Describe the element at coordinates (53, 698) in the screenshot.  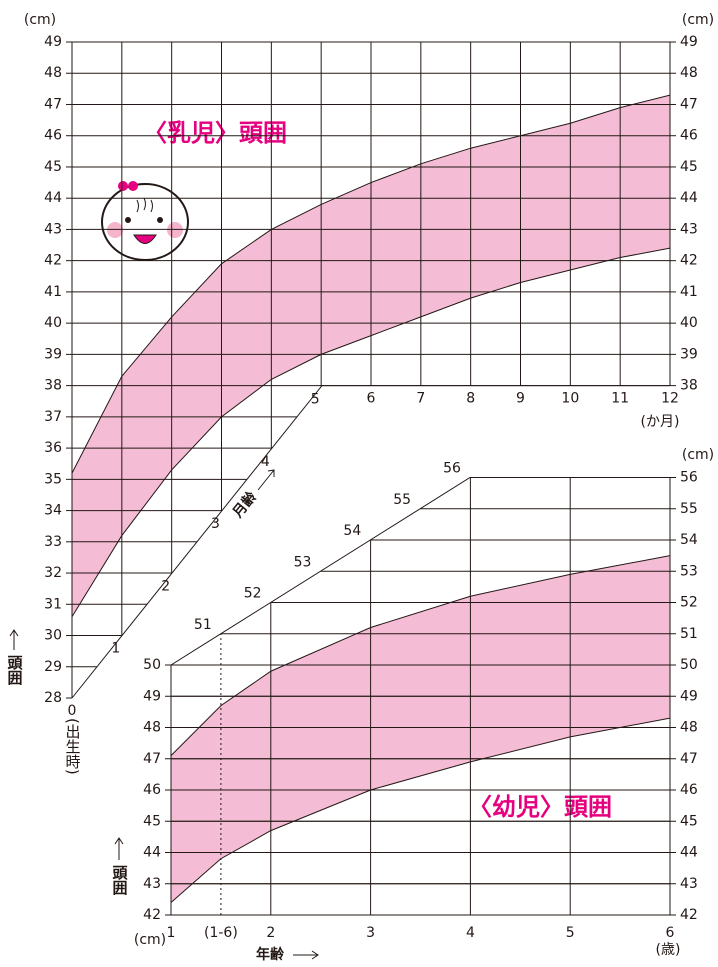
I see `y-tick-label: 28` at that location.